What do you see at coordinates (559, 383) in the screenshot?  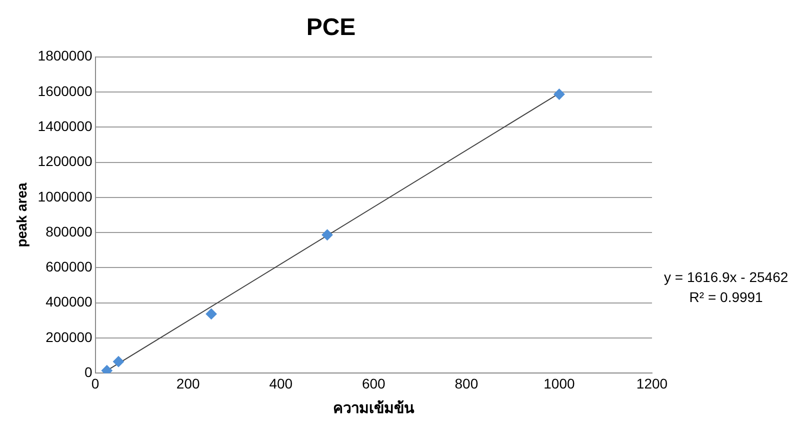 I see `x-tick-label: 1000` at bounding box center [559, 383].